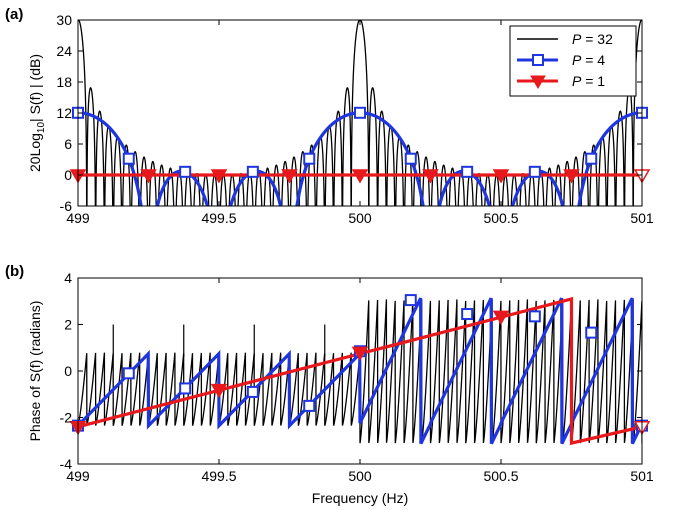 This screenshot has height=510, width=678. I want to click on legend-marker-p4, so click(538, 60).